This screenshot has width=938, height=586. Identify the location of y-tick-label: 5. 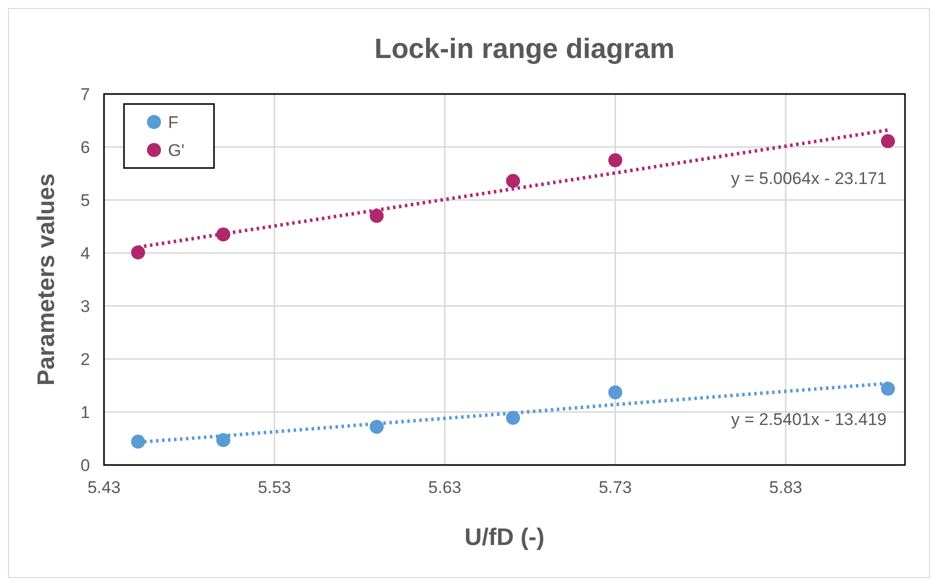
(85, 200).